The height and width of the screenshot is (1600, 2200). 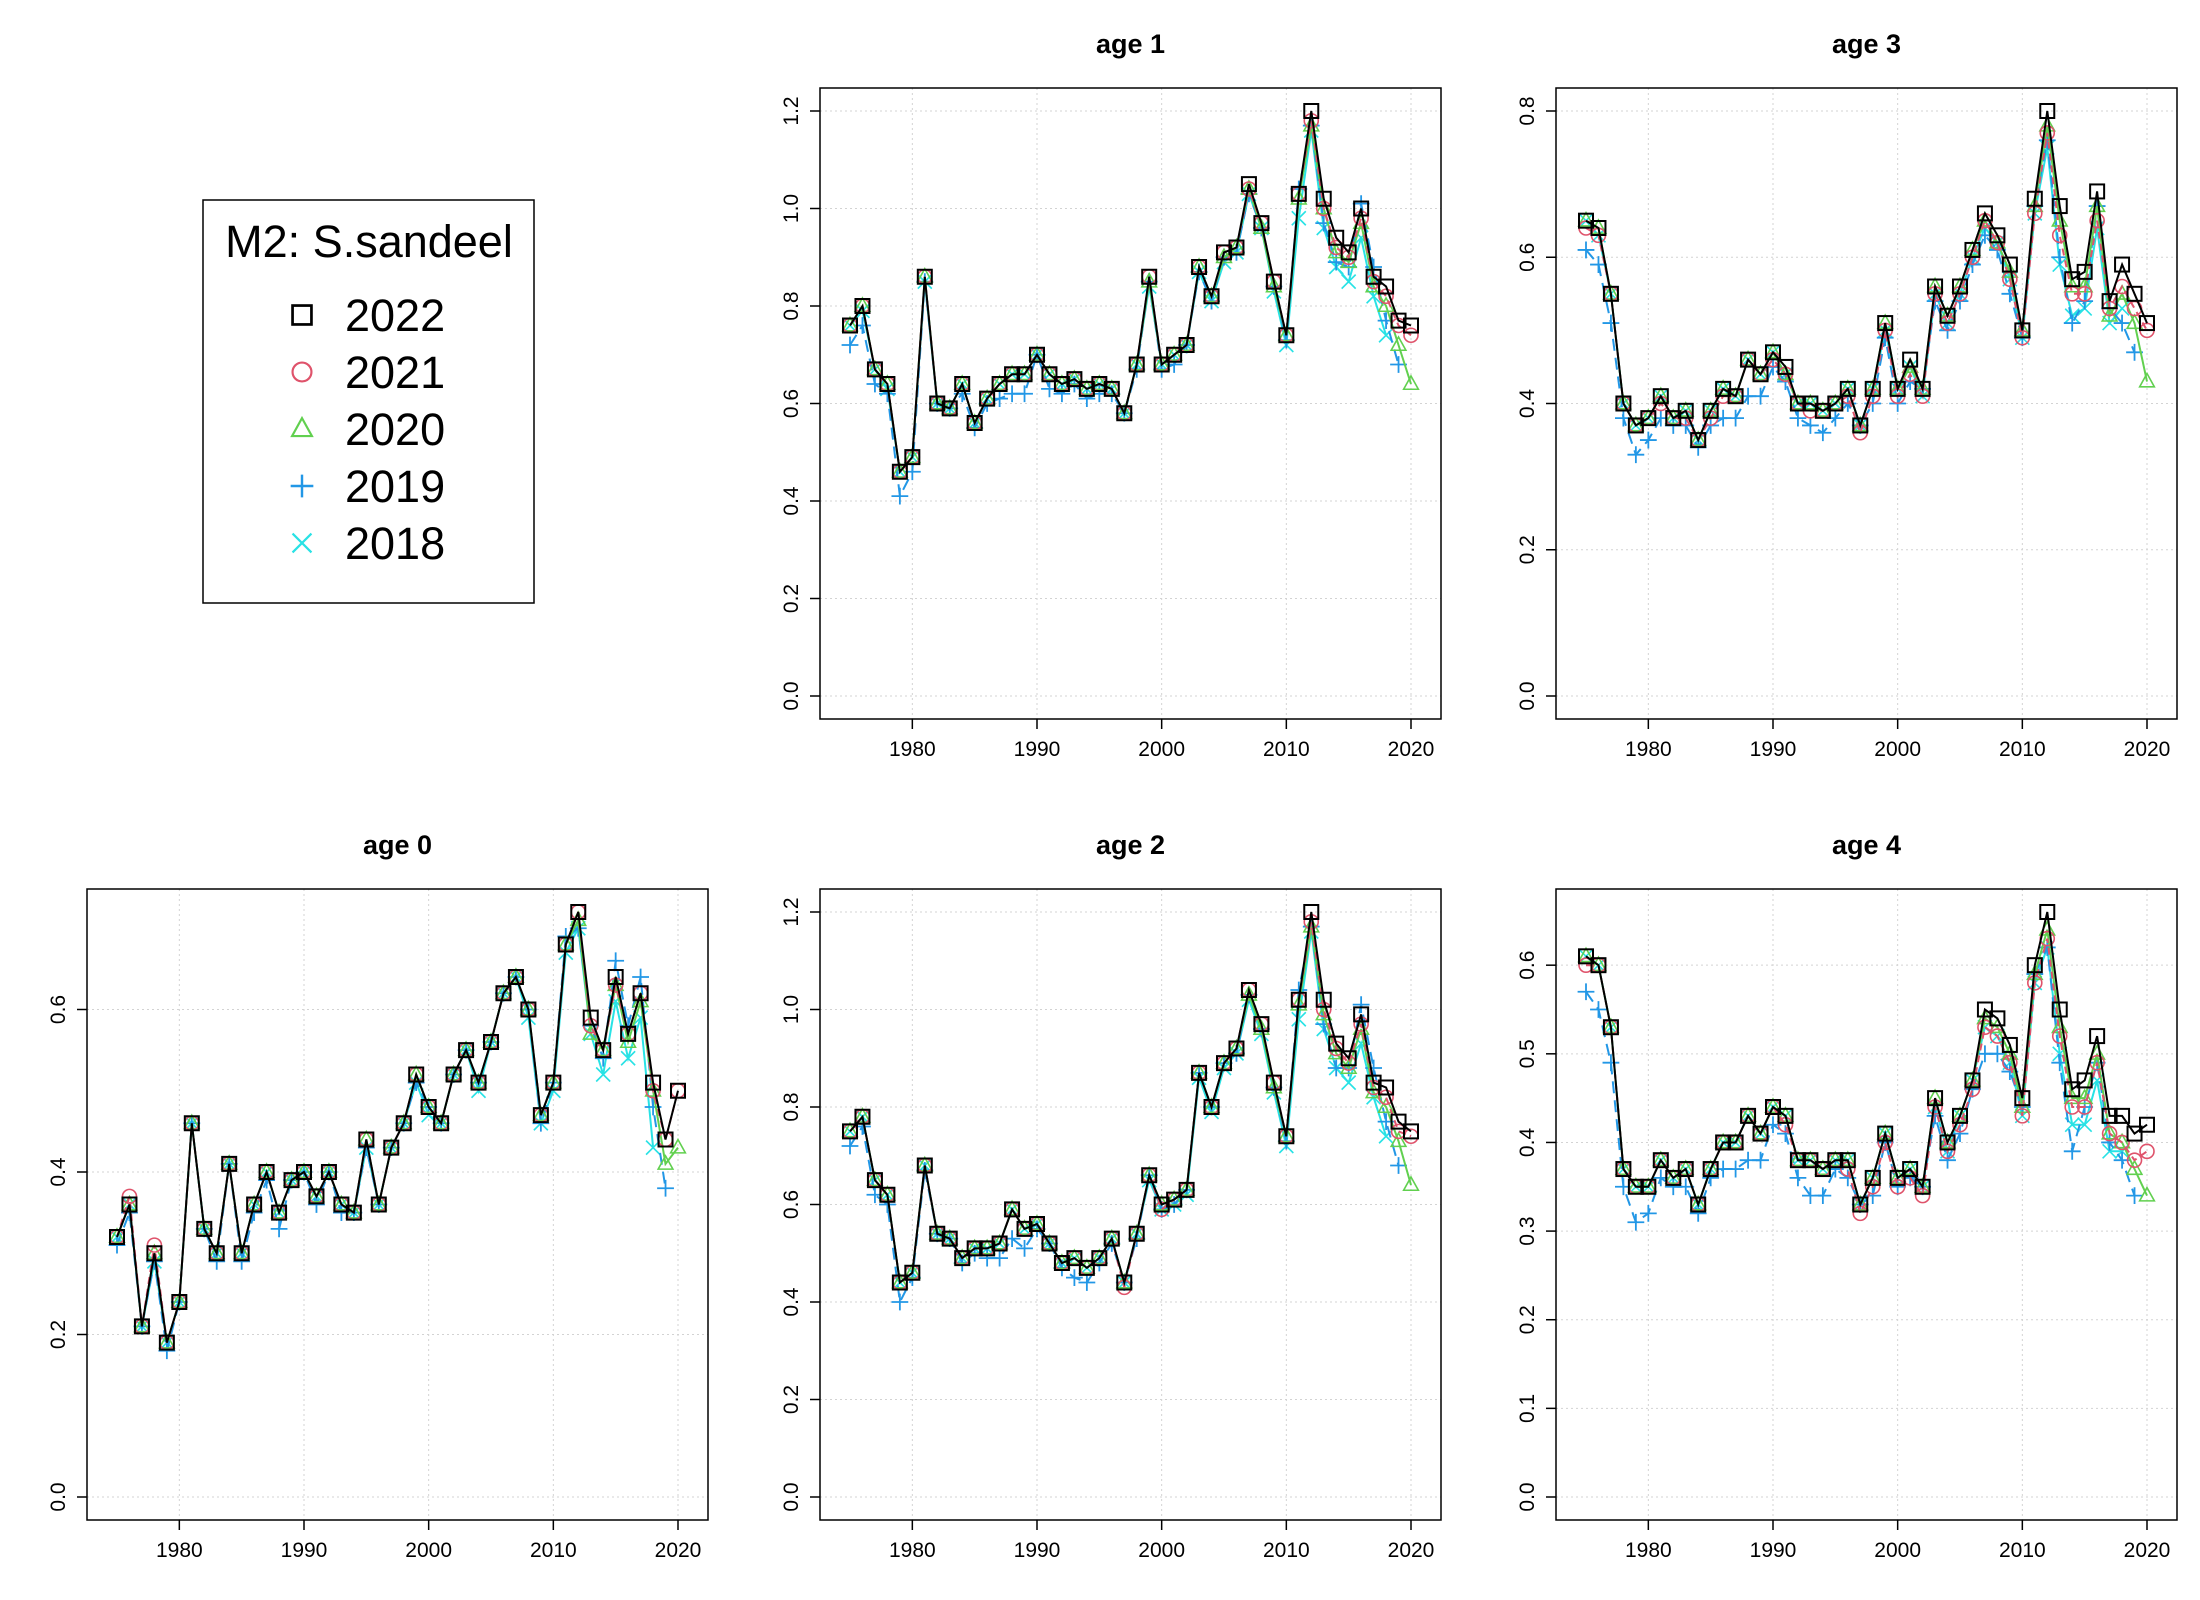 What do you see at coordinates (58, 1172) in the screenshot?
I see `y-tick-label: 0.4` at bounding box center [58, 1172].